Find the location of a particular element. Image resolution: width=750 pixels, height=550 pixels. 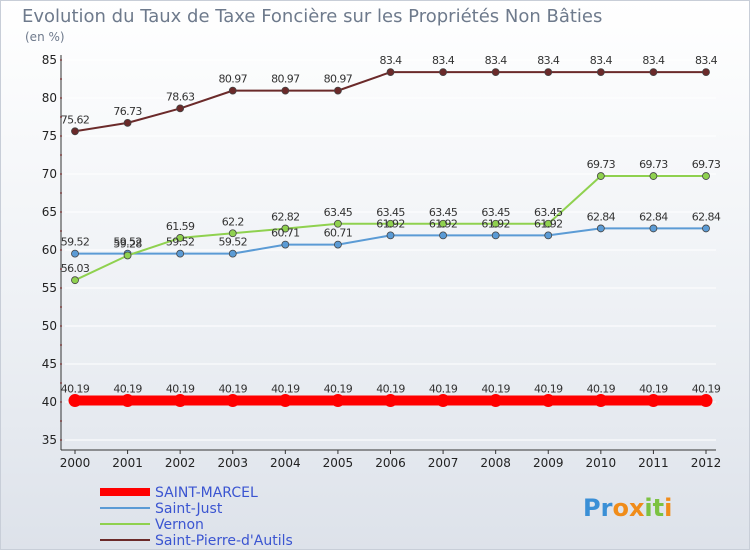

data-point-0-2006 is located at coordinates (390, 401).